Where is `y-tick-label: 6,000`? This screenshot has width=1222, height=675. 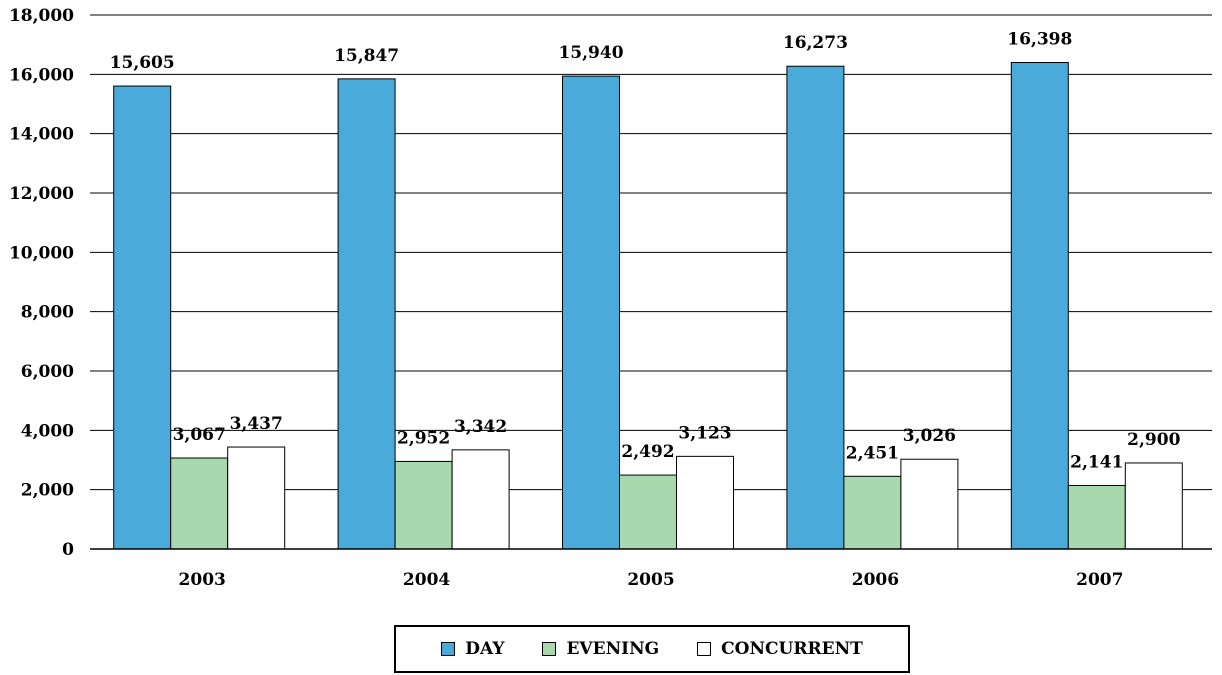 y-tick-label: 6,000 is located at coordinates (47, 372).